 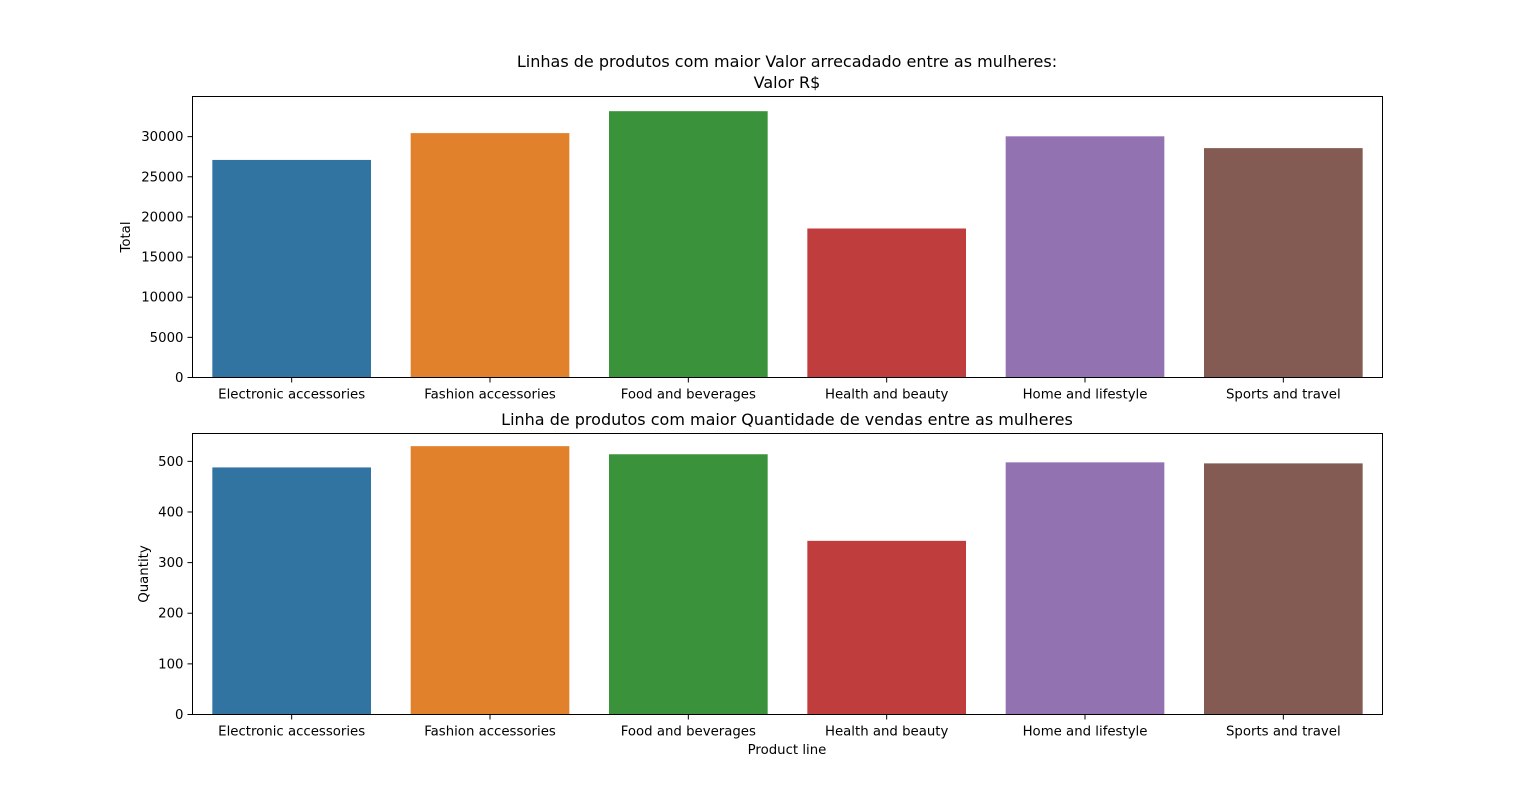 What do you see at coordinates (787, 82) in the screenshot?
I see `chart-title-top-line-2: Valor R$` at bounding box center [787, 82].